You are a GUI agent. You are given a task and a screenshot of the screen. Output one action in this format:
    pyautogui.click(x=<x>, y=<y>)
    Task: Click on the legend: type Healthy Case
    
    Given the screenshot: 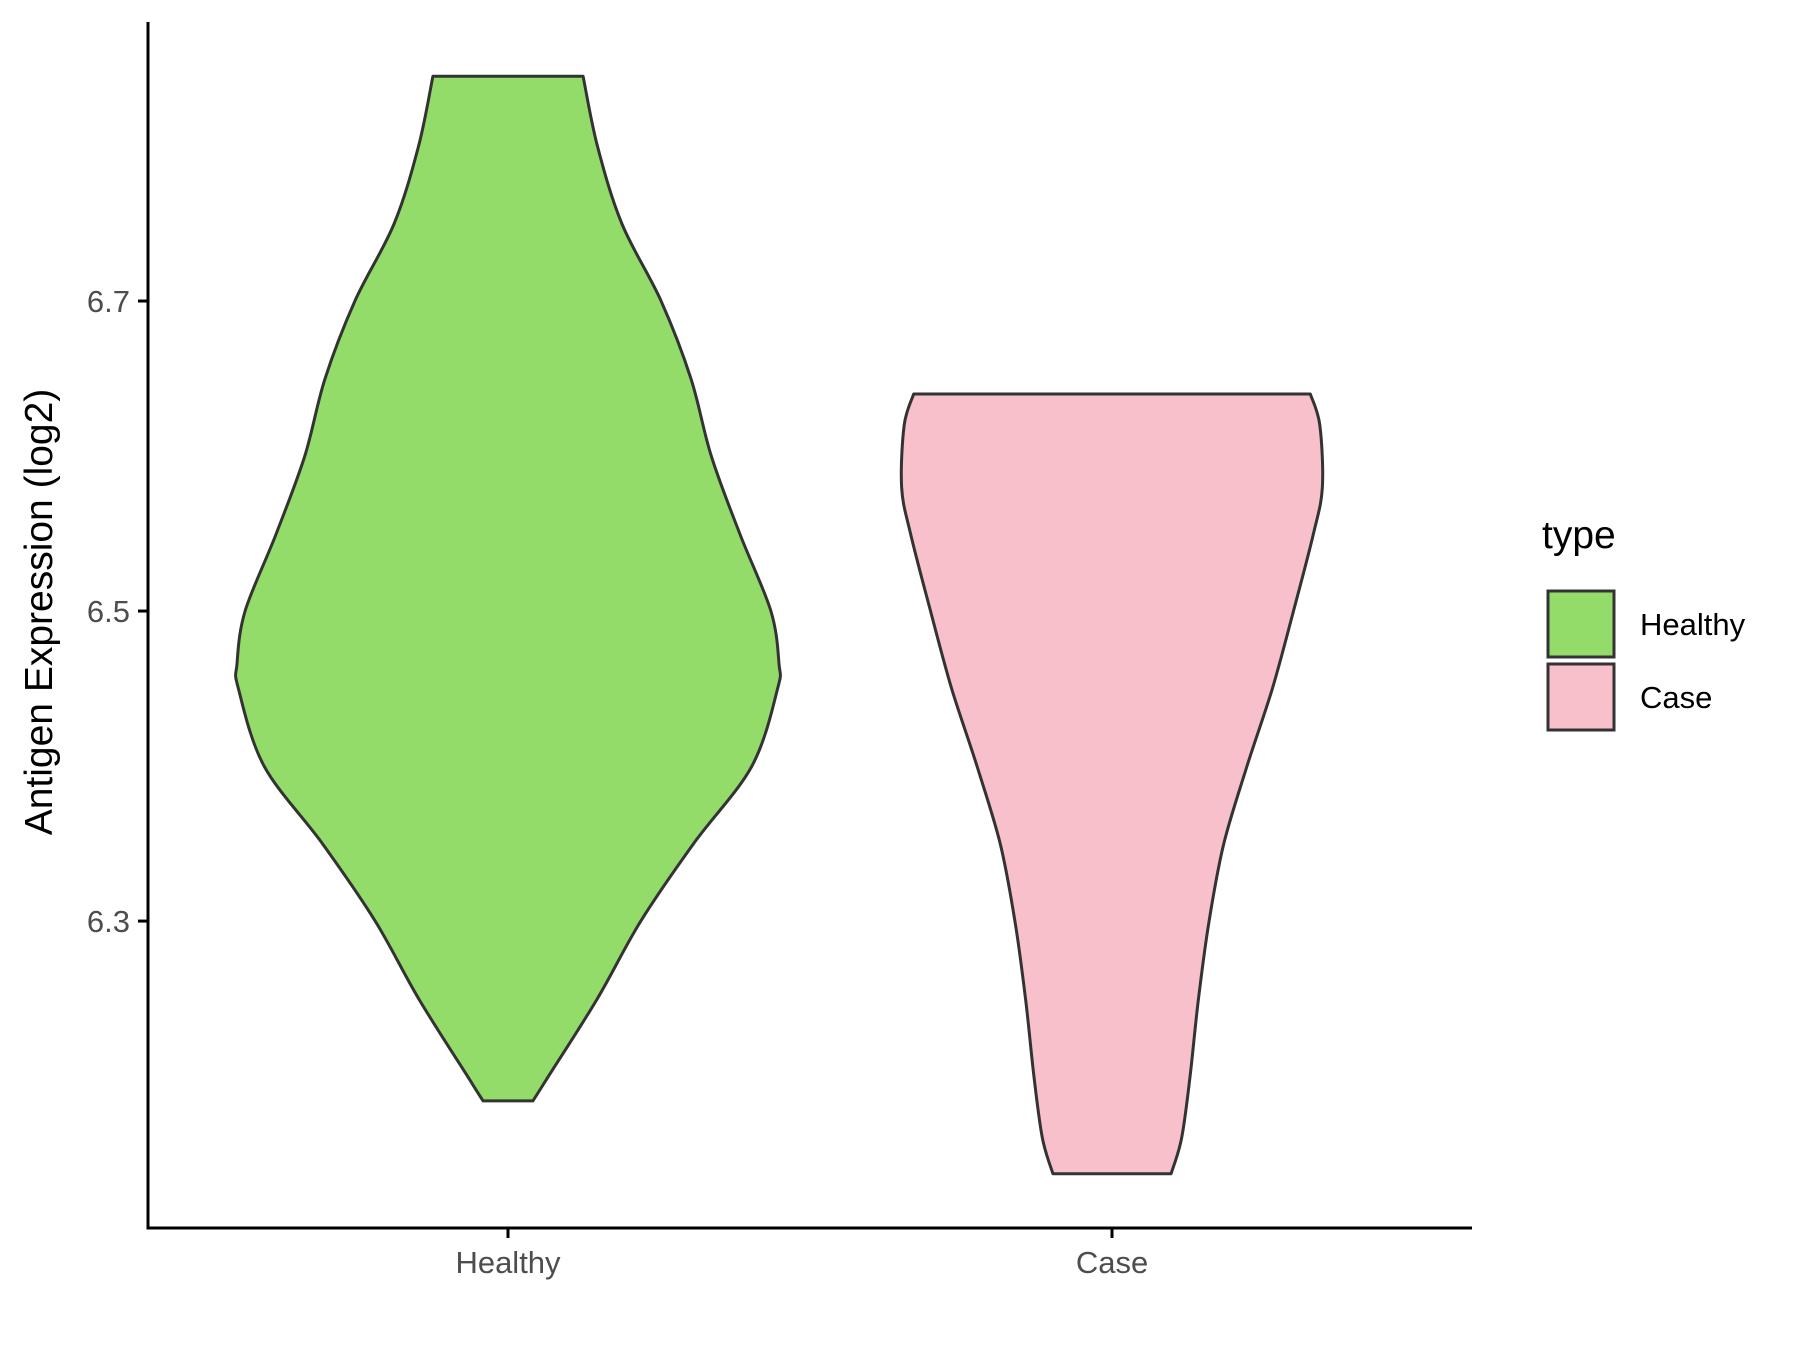 What is the action you would take?
    pyautogui.click(x=1644, y=623)
    